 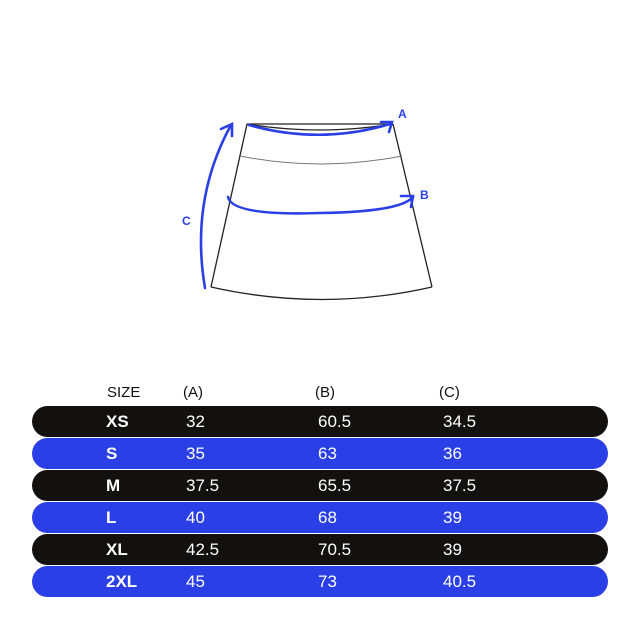 What do you see at coordinates (319, 129) in the screenshot?
I see `waist-arrow-a` at bounding box center [319, 129].